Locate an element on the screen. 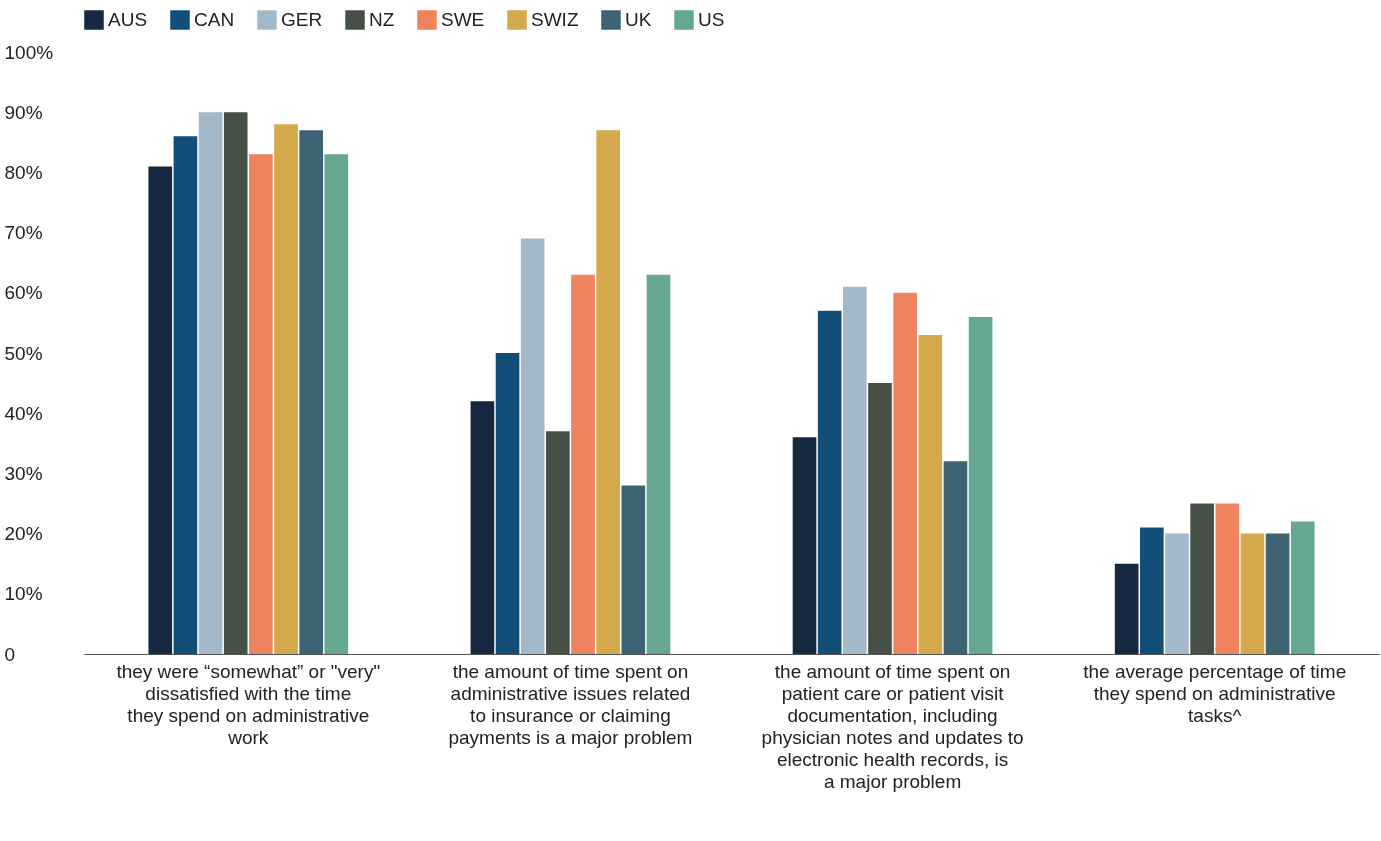  x-tick-label: the amount of time spent on administrative issues related to insurance or claiming payments is a major problem is located at coordinates (570, 704).